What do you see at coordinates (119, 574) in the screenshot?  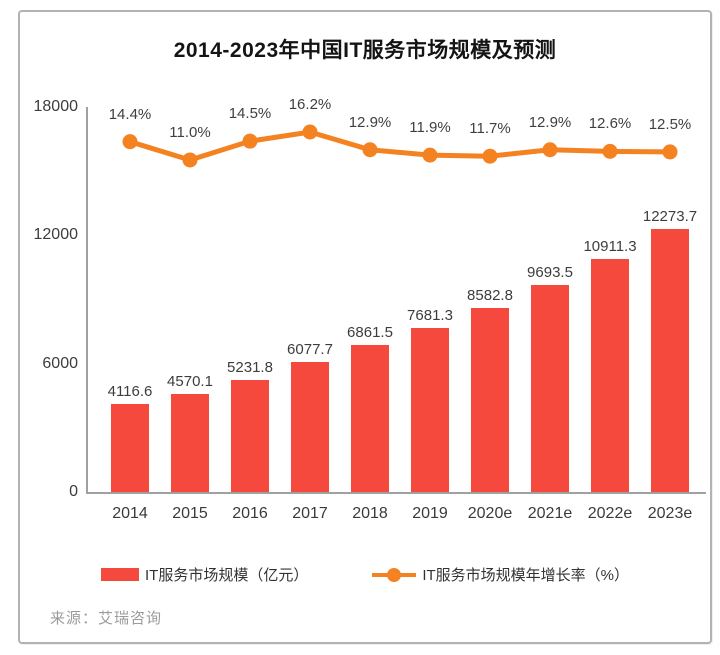 I see `bar-swatch-icon` at bounding box center [119, 574].